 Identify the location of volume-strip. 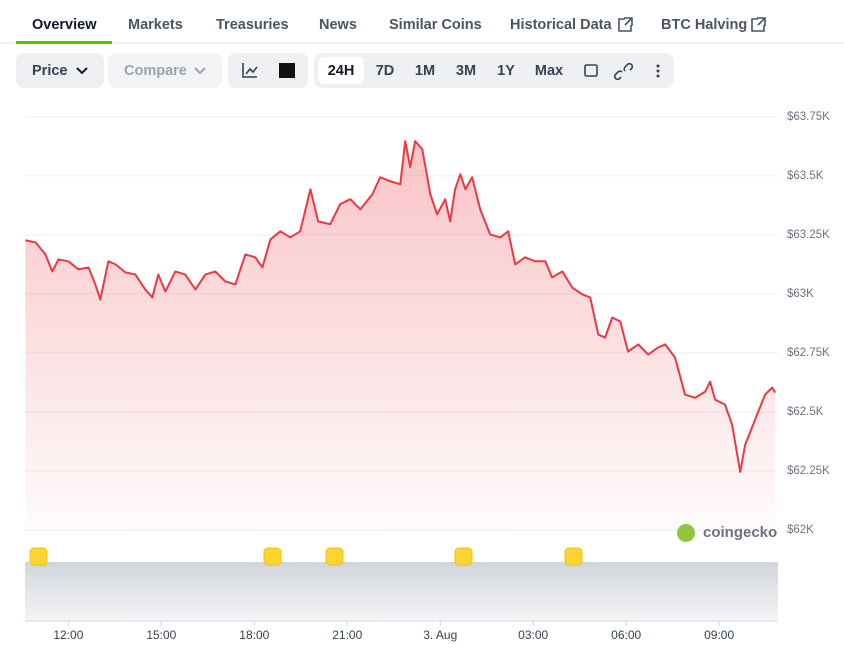
(401, 591).